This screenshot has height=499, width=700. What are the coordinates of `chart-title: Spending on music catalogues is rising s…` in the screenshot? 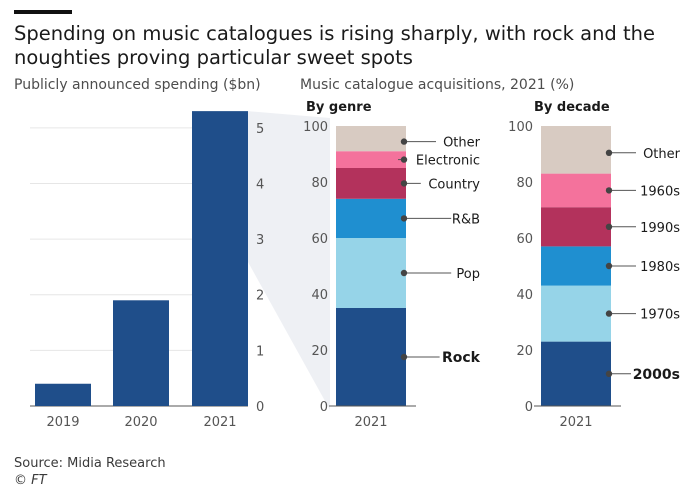 It's located at (335, 45).